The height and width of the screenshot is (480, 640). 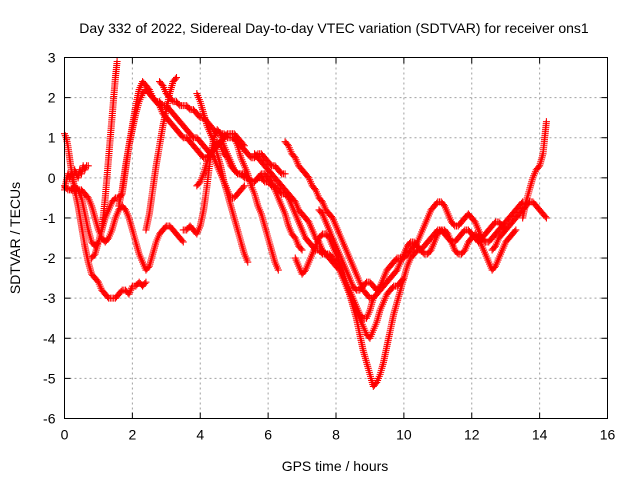 I want to click on y-tick-labels: -6 -5 -4 -3 -2 -1 0 1 2 3, so click(x=49, y=238).